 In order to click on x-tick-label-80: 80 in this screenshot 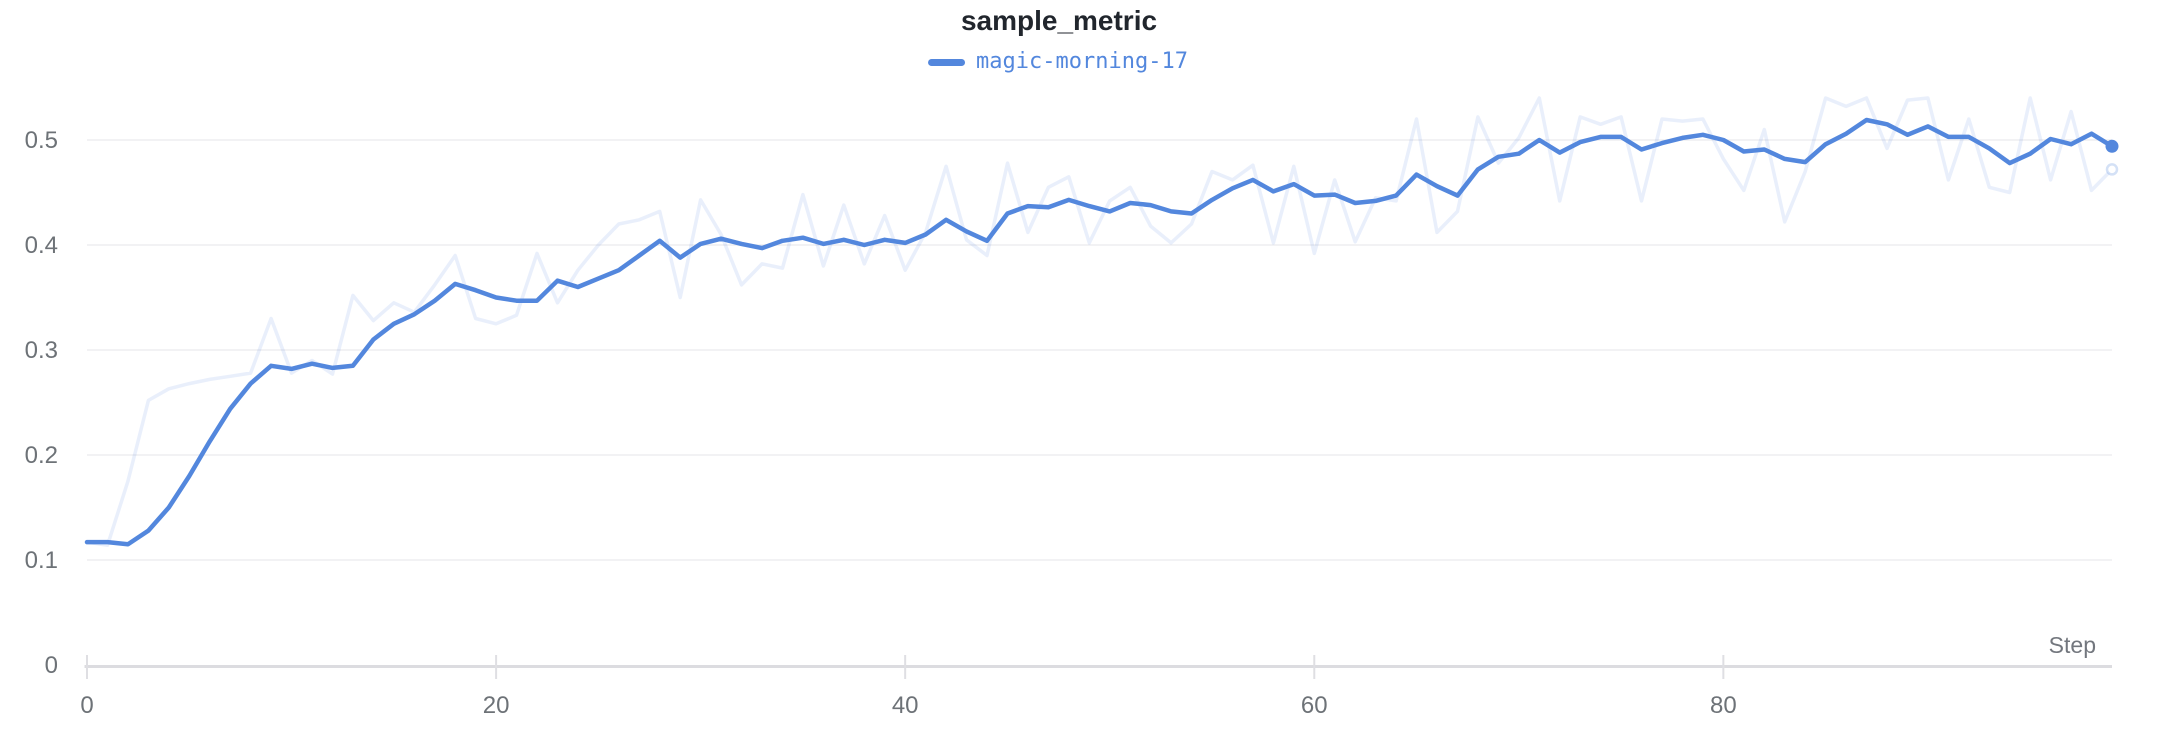, I will do `click(1723, 705)`.